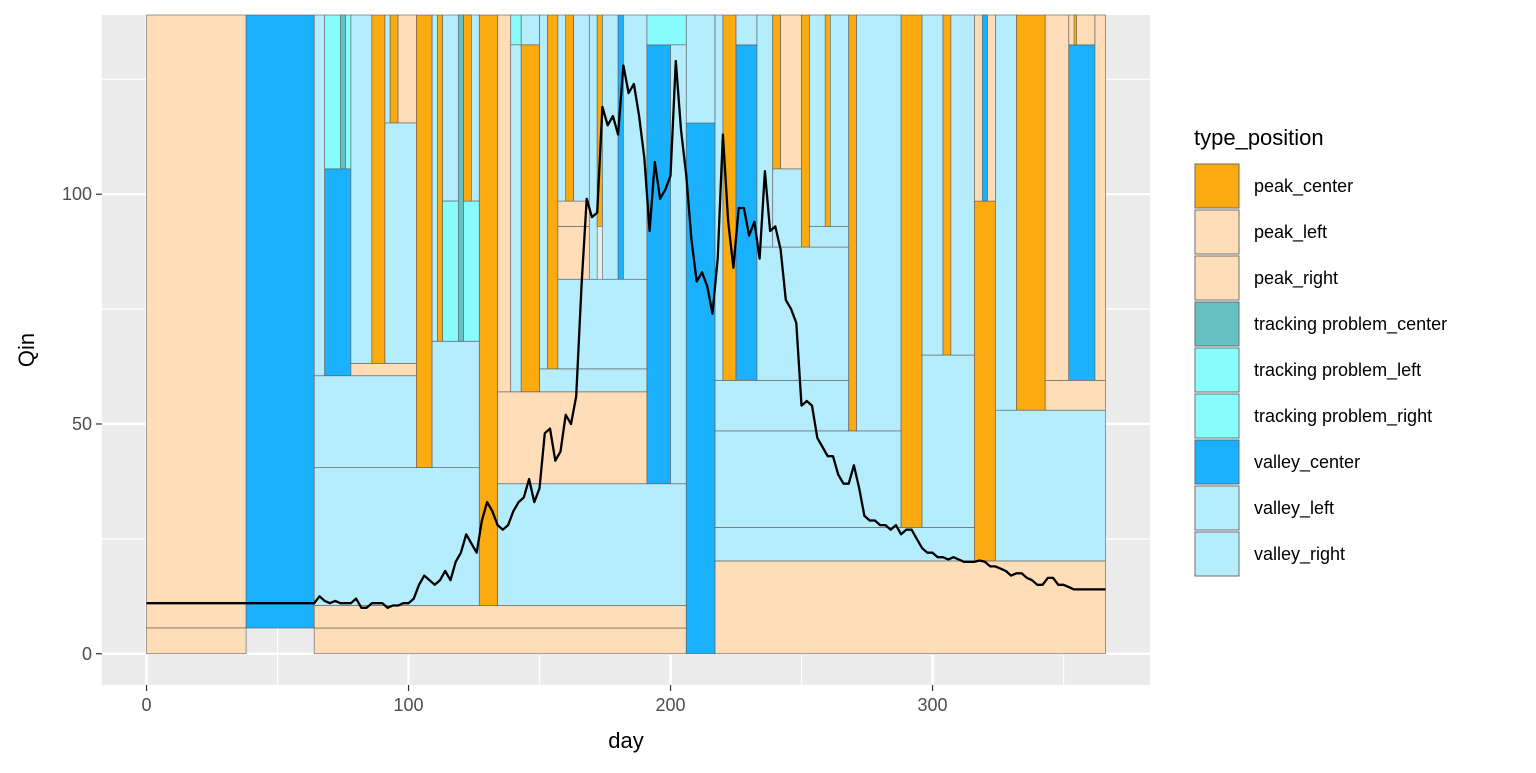 This screenshot has width=1536, height=773. Describe the element at coordinates (1307, 462) in the screenshot. I see `legend-label-valley-center: valley_center` at that location.